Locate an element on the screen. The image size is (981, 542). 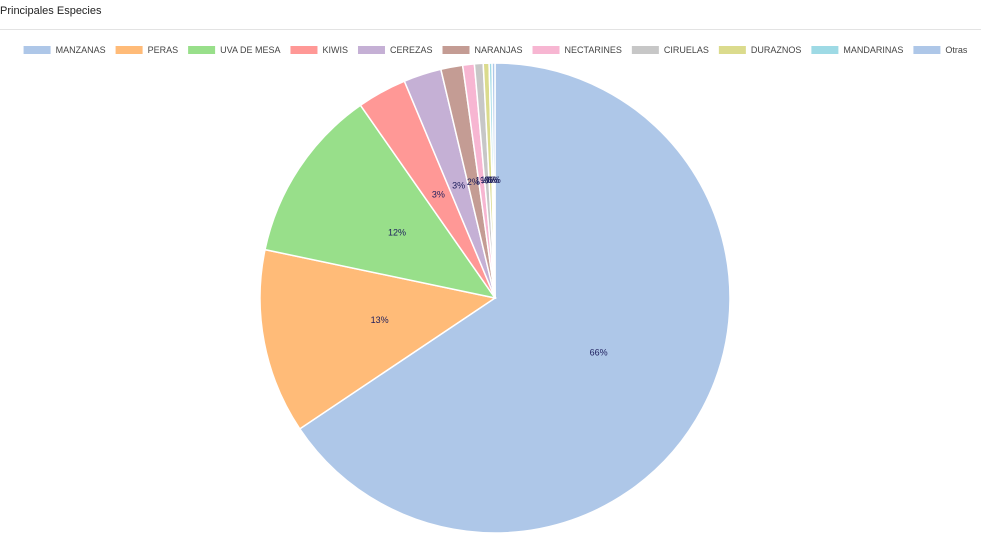
legend-label: MANDARINAS is located at coordinates (873, 50).